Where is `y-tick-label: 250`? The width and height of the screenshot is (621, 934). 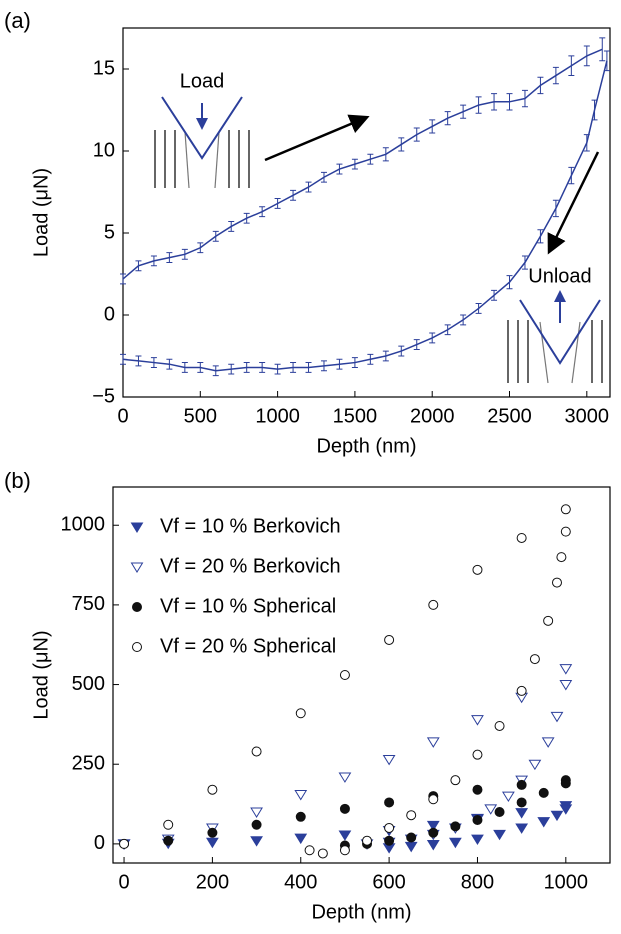 y-tick-label: 250 is located at coordinates (88, 764).